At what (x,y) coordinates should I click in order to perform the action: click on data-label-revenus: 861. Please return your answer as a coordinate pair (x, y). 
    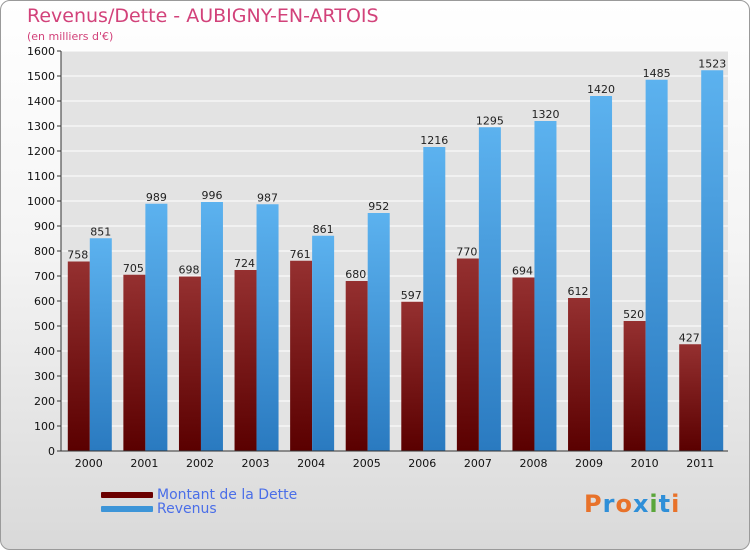
    Looking at the image, I should click on (323, 229).